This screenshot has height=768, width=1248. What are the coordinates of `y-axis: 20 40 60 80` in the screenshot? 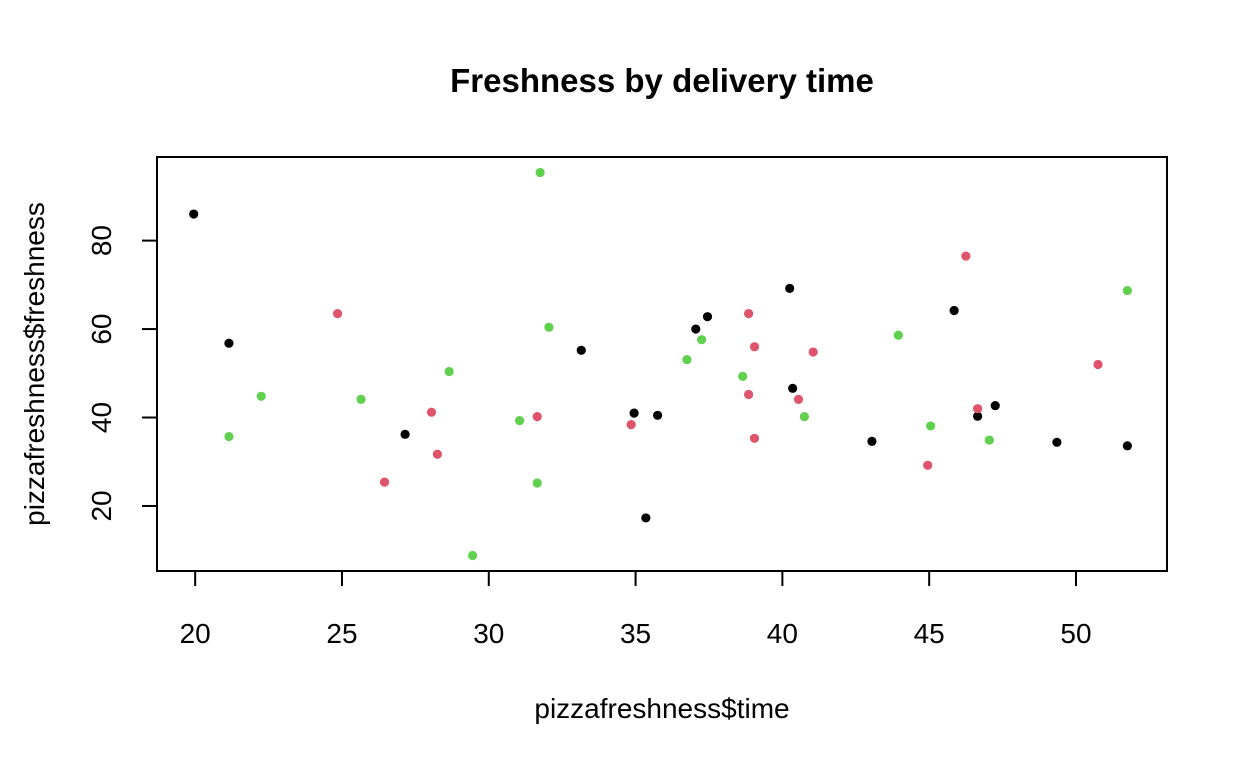 It's located at (122, 373).